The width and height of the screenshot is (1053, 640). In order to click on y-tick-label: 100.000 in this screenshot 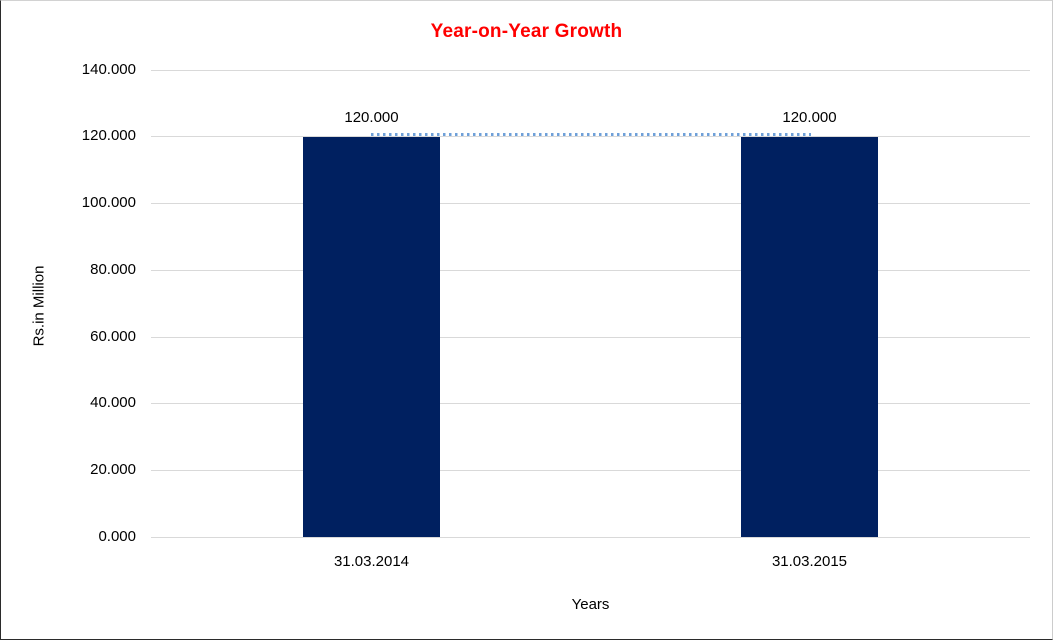, I will do `click(108, 202)`.